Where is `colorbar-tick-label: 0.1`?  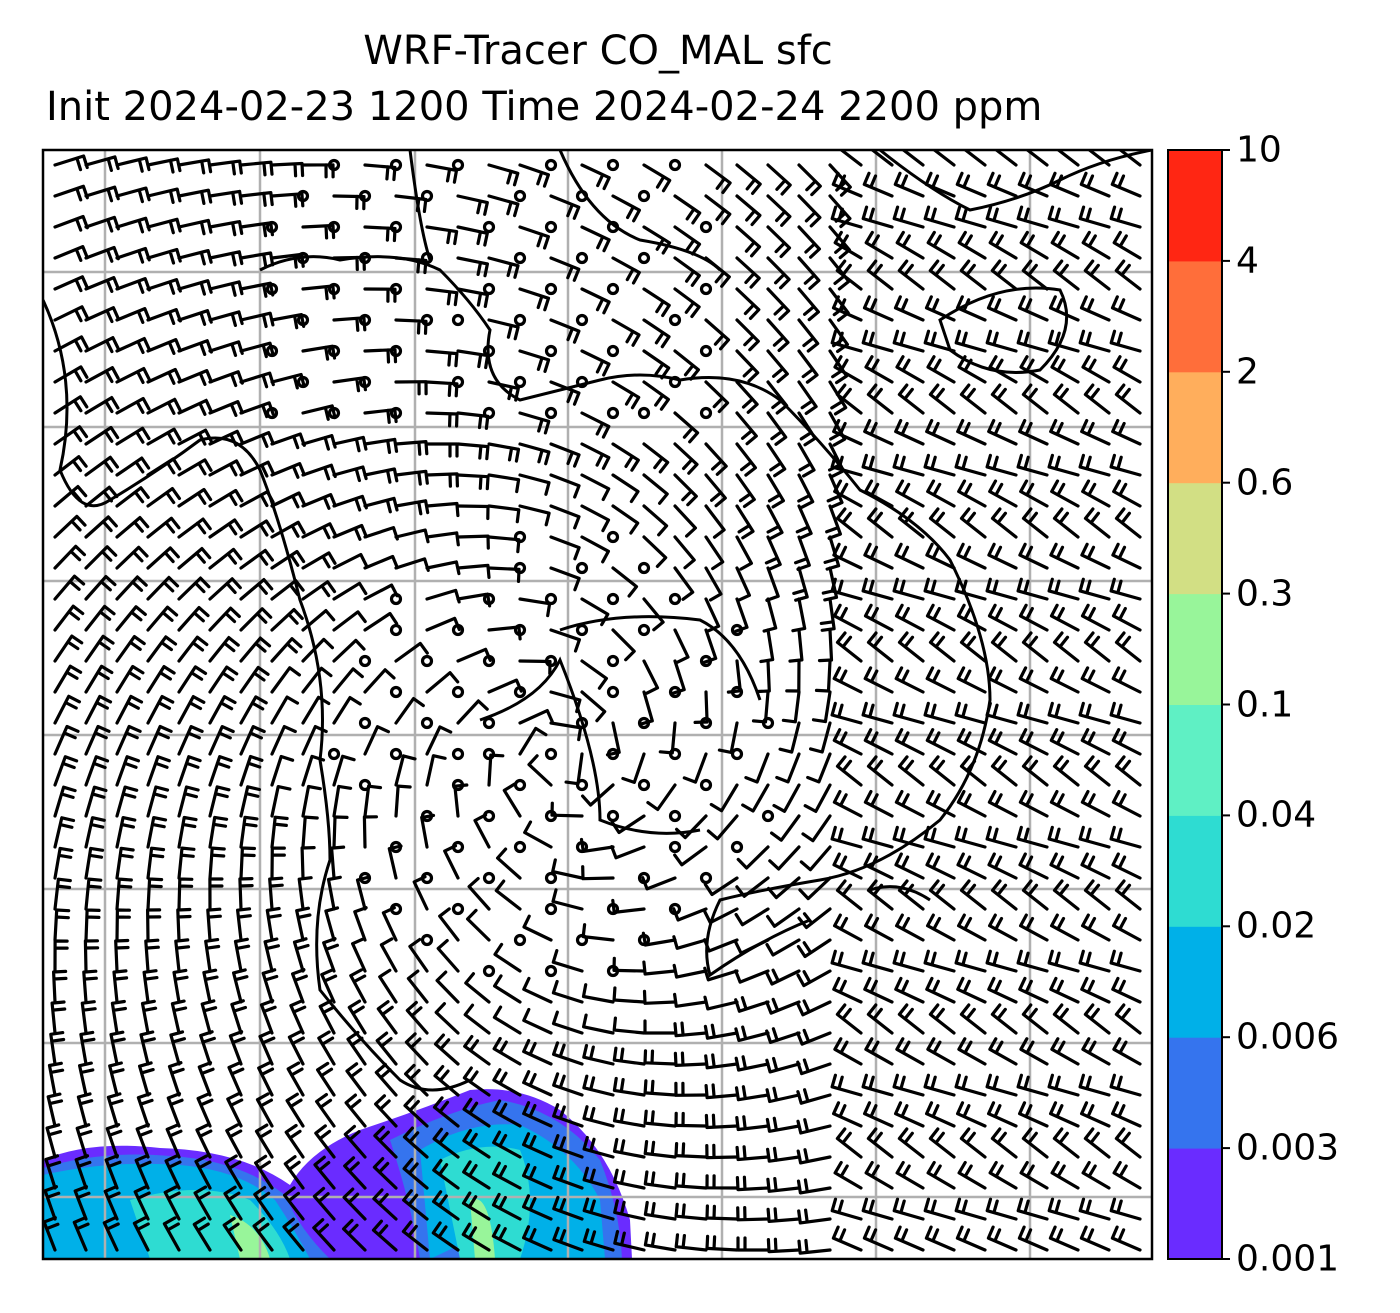 colorbar-tick-label: 0.1 is located at coordinates (1265, 704).